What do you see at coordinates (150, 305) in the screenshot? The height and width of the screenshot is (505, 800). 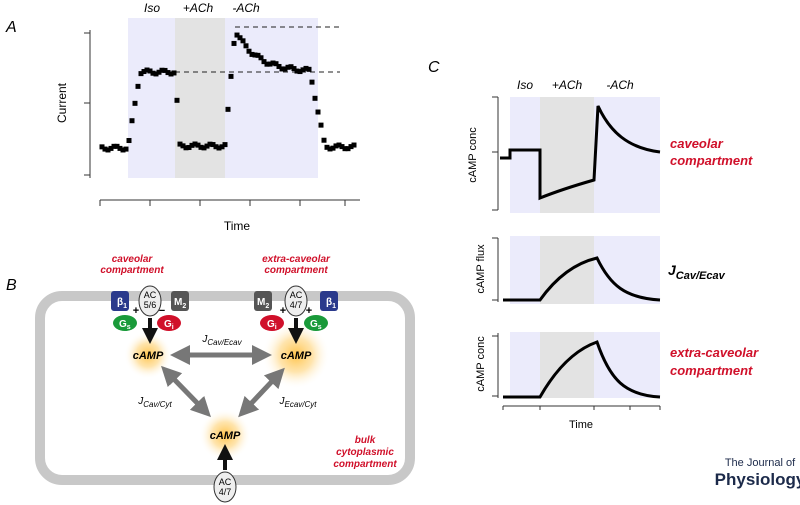 I see `ac-label: 5/6` at bounding box center [150, 305].